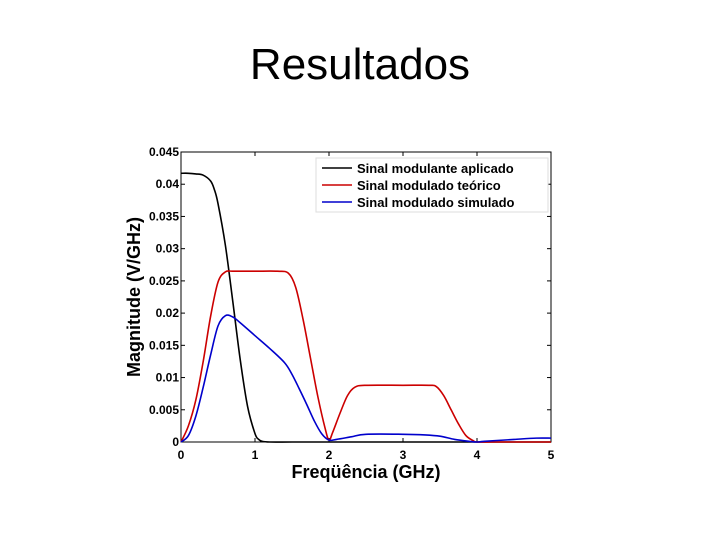 Image resolution: width=720 pixels, height=540 pixels. Describe the element at coordinates (168, 249) in the screenshot. I see `y-tick-label: 0.03` at that location.